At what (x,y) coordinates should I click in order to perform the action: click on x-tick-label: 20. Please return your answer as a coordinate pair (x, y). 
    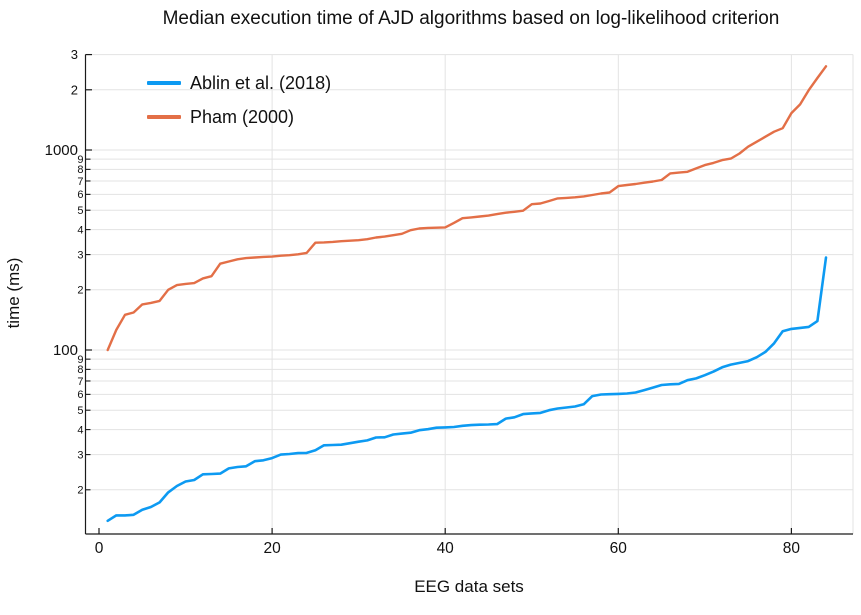
    Looking at the image, I should click on (272, 548).